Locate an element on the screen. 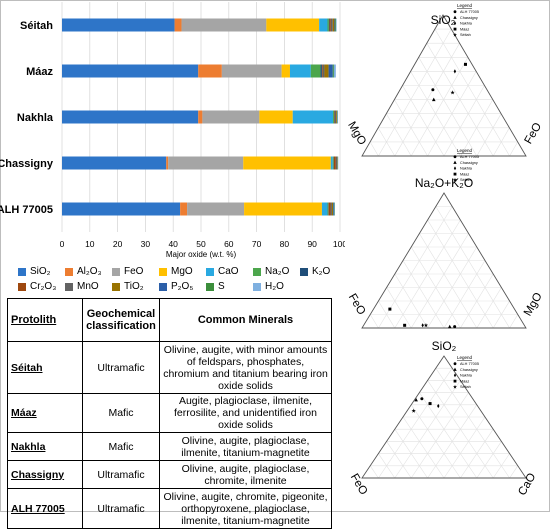 Image resolution: width=550 pixels, height=529 pixels. bar-segment-al2o3 is located at coordinates (167, 163).